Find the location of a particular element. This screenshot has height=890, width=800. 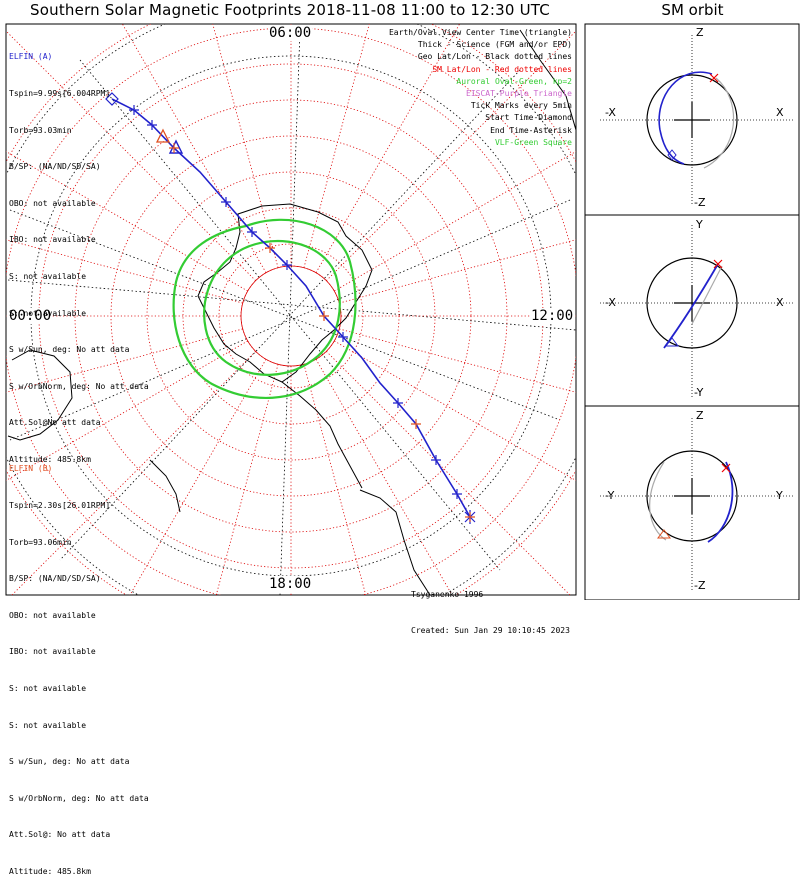

australia-coastline is located at coordinates (40, 395).